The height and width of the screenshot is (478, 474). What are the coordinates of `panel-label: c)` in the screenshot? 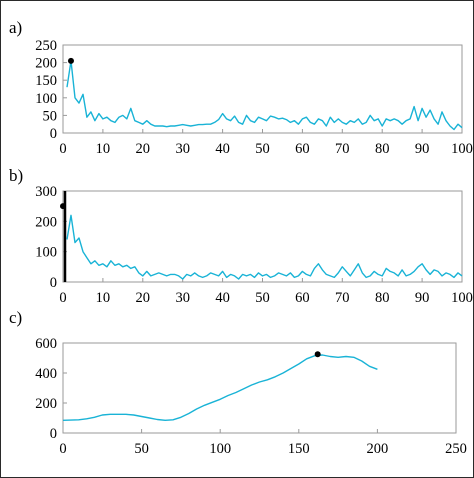 It's located at (15, 317).